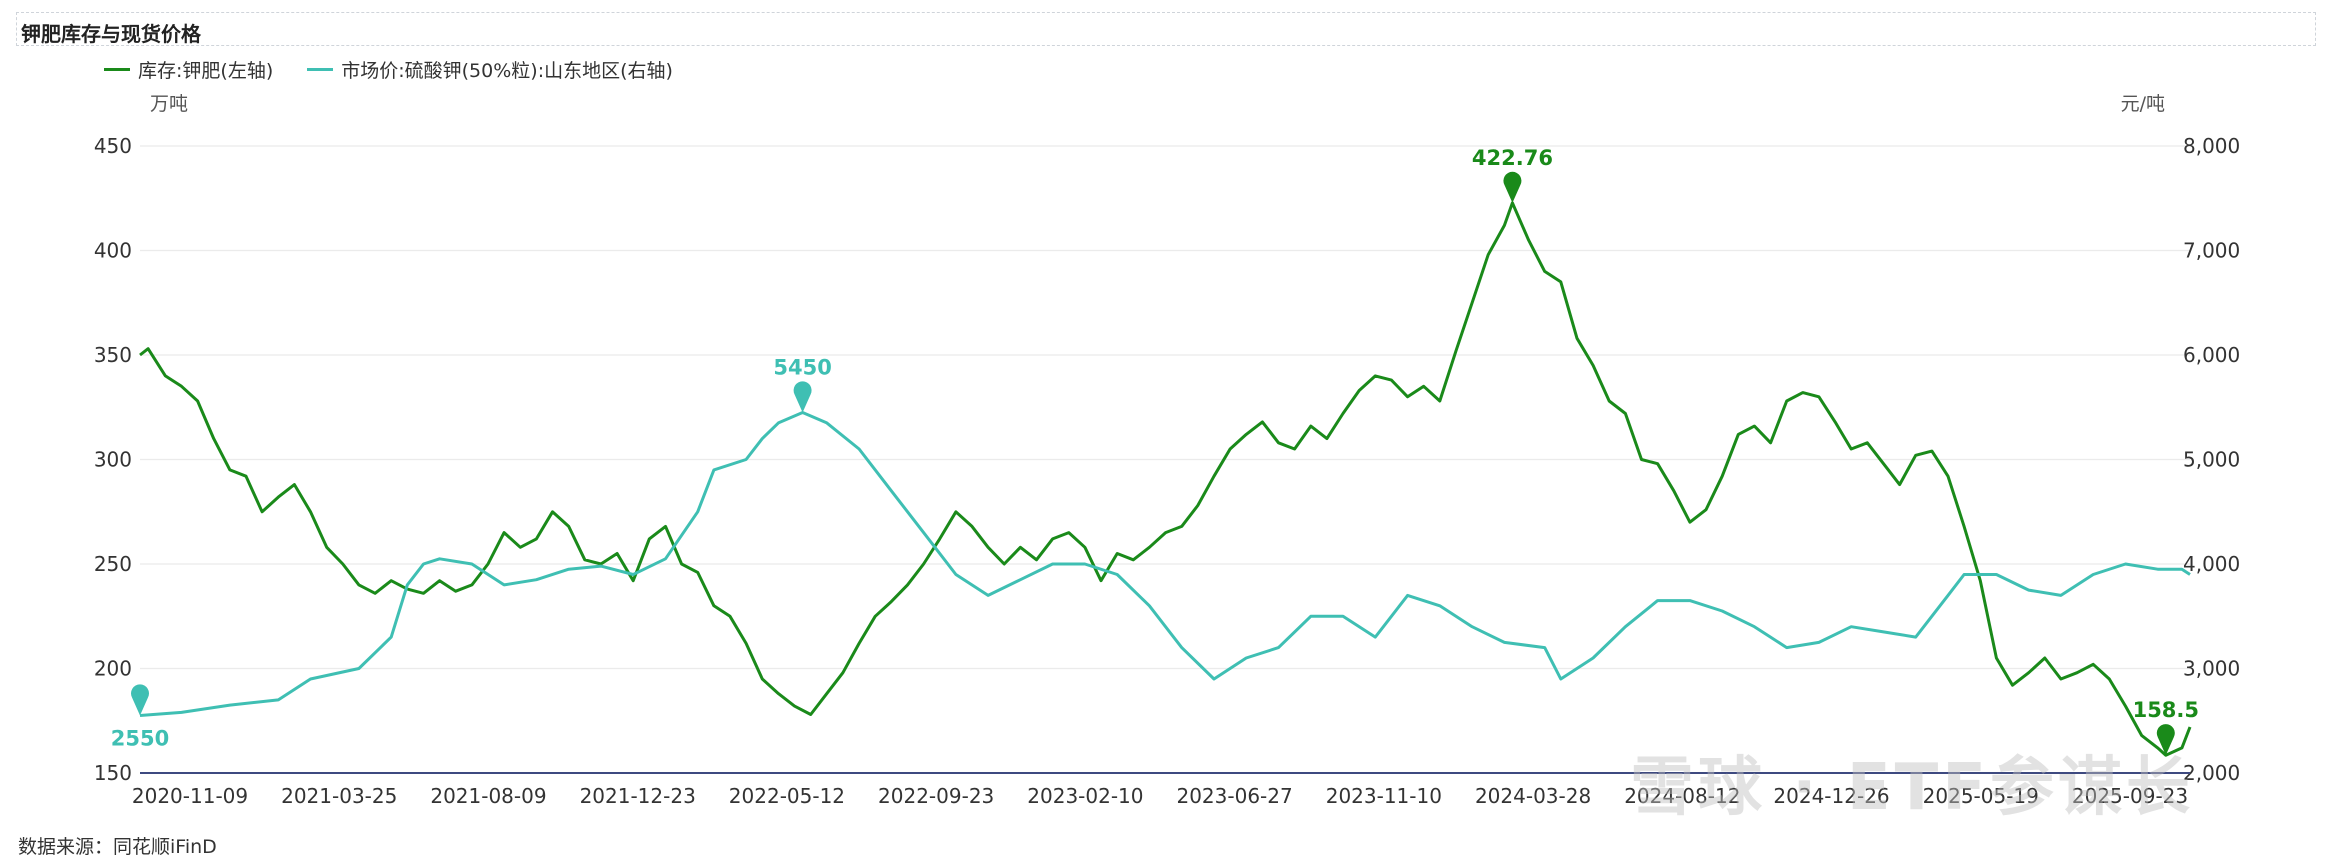 The height and width of the screenshot is (859, 2331). Describe the element at coordinates (2211, 564) in the screenshot. I see `right-tick-label: 4,000` at that location.